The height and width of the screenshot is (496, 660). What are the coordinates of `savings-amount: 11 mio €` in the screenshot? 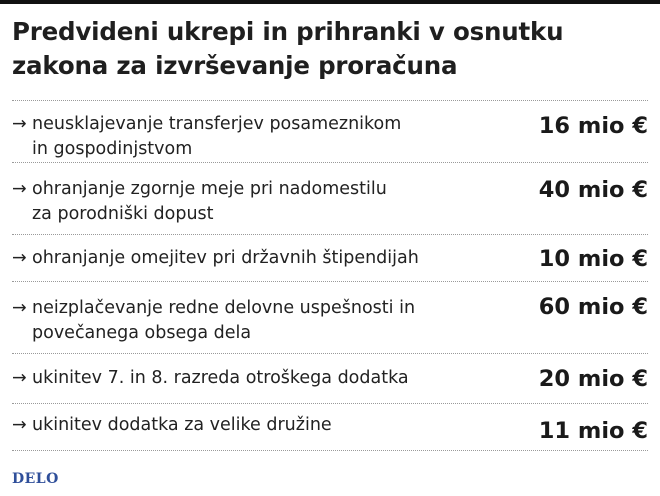 It's located at (593, 431).